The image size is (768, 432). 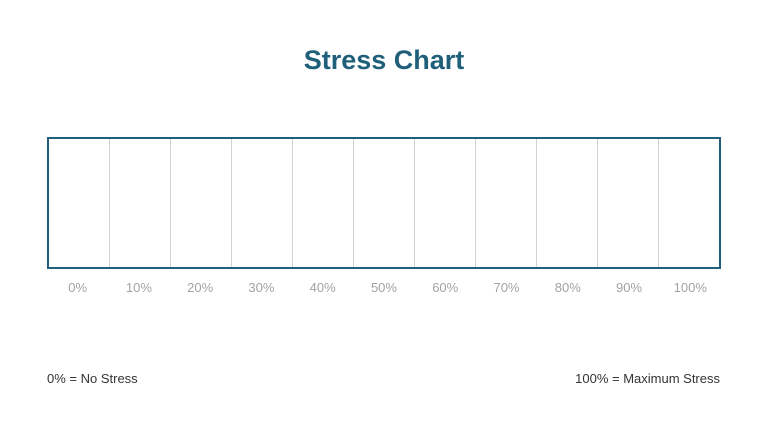 What do you see at coordinates (138, 287) in the screenshot?
I see `tick-label-10: 10%` at bounding box center [138, 287].